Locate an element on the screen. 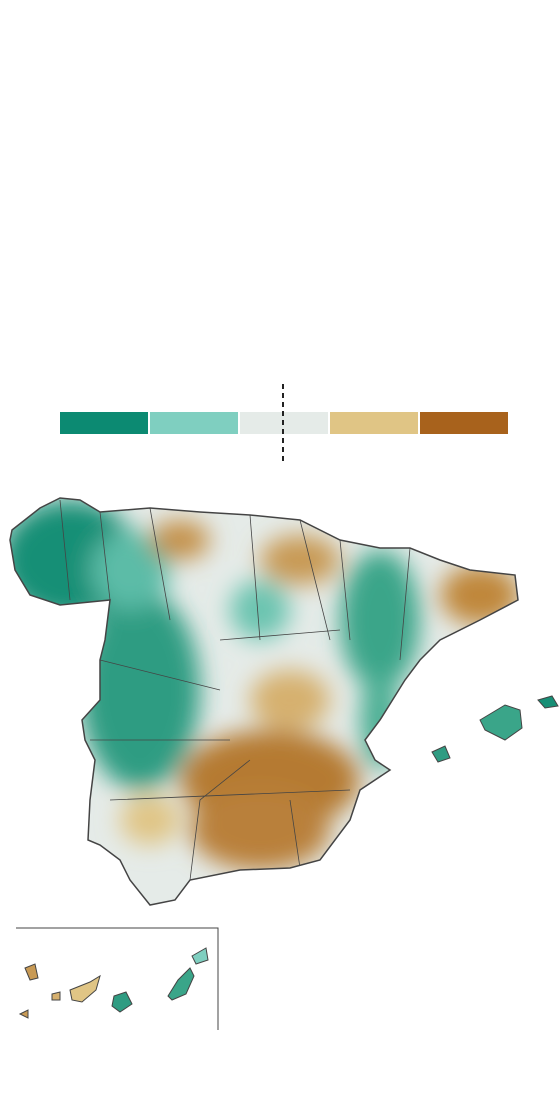  balearic-islands is located at coordinates (495, 729).